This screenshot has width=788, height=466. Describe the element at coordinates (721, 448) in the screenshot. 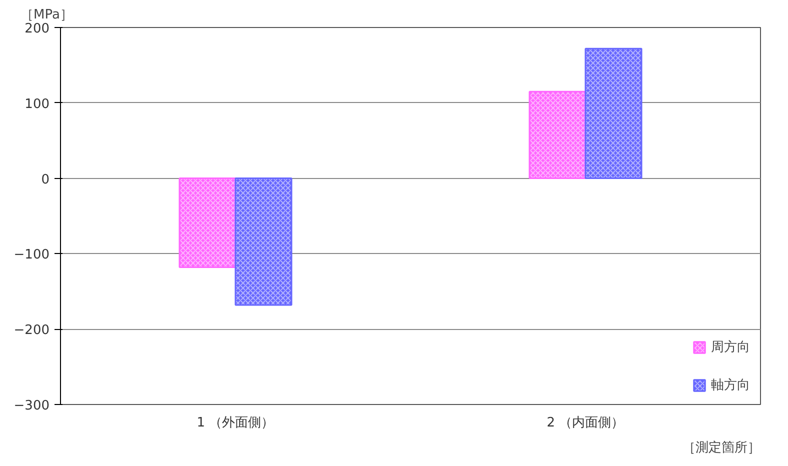

I see `x-axis-title: ［測定箇所］` at that location.